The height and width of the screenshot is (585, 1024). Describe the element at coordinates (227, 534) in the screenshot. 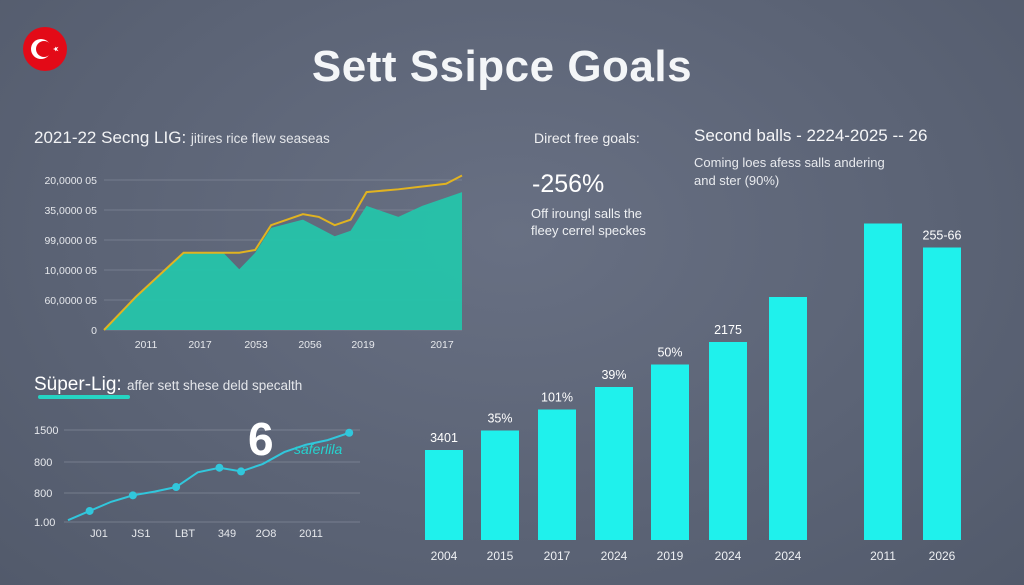

I see `x-tick-label: 349` at that location.